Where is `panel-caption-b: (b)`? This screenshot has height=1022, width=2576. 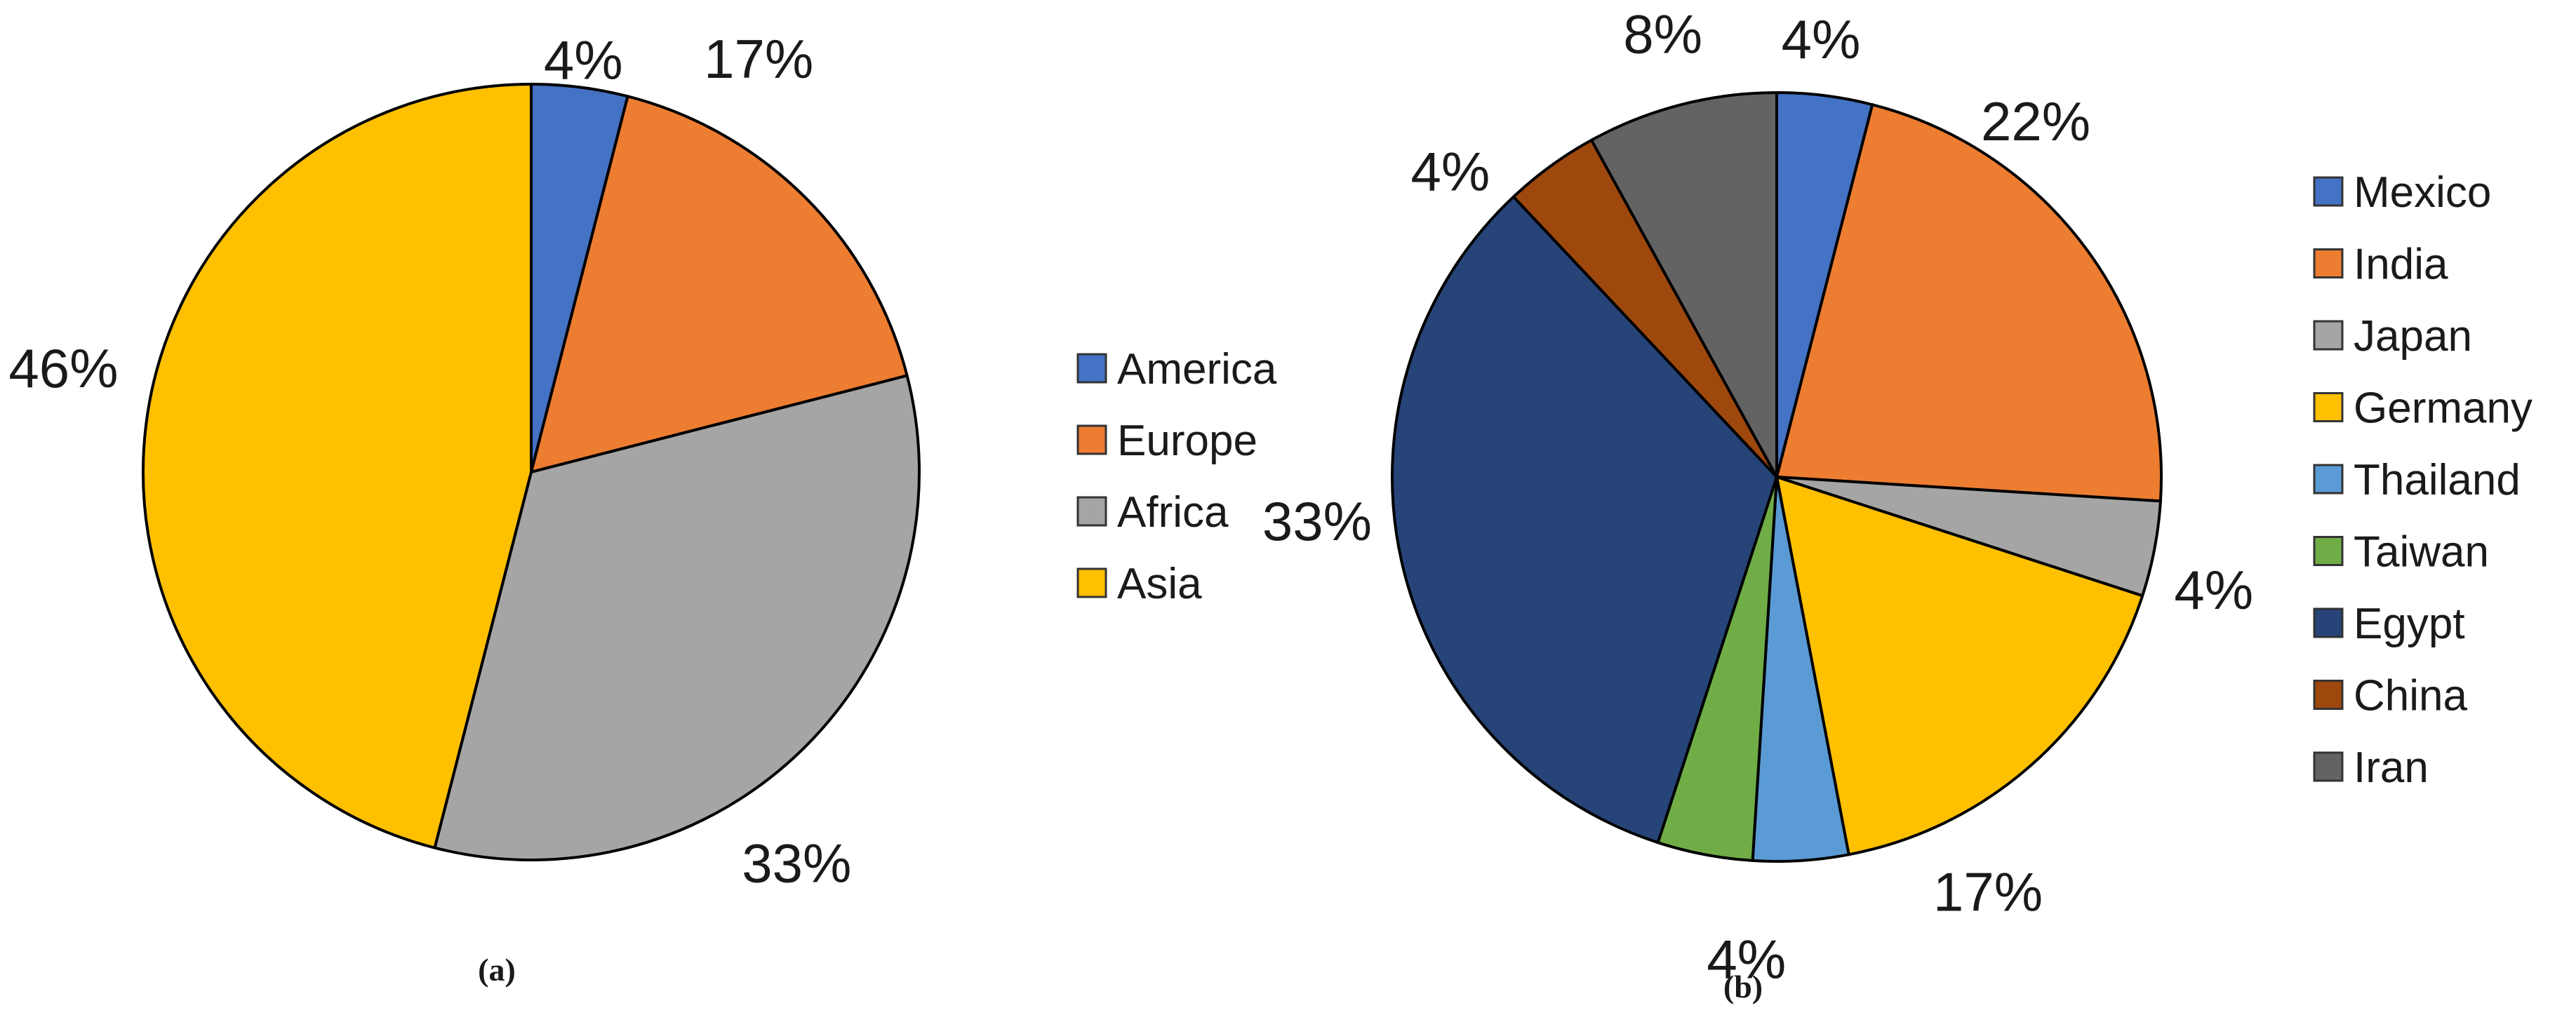 panel-caption-b: (b) is located at coordinates (1743, 986).